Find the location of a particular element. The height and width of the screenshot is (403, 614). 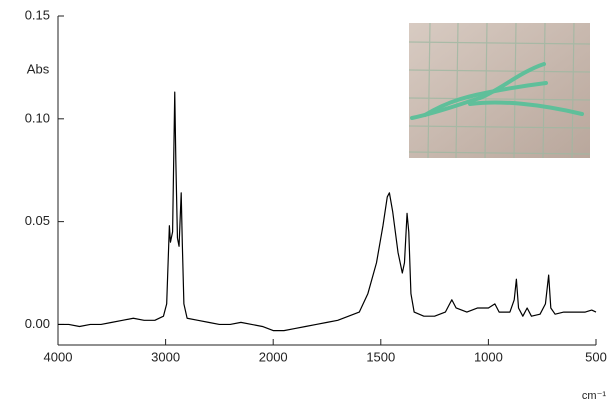

y-axis-label: Abs is located at coordinates (38, 68).